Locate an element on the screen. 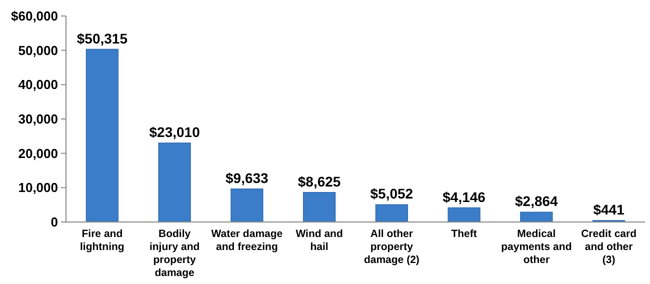  data-label: $8,625 is located at coordinates (319, 181).